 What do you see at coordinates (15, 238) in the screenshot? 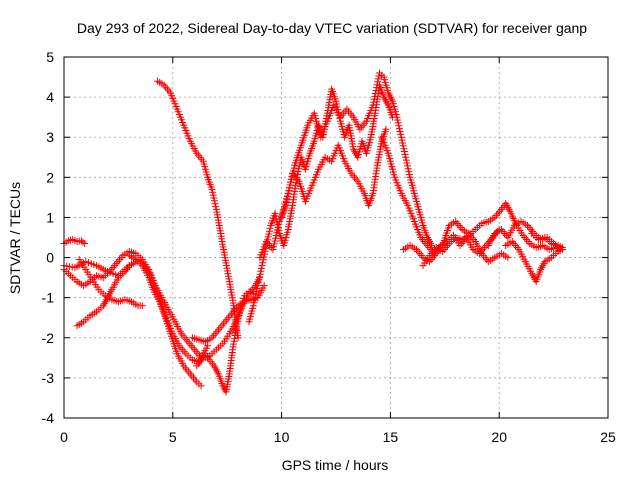
I see `y-axis-label: SDTVAR / TECUs` at bounding box center [15, 238].